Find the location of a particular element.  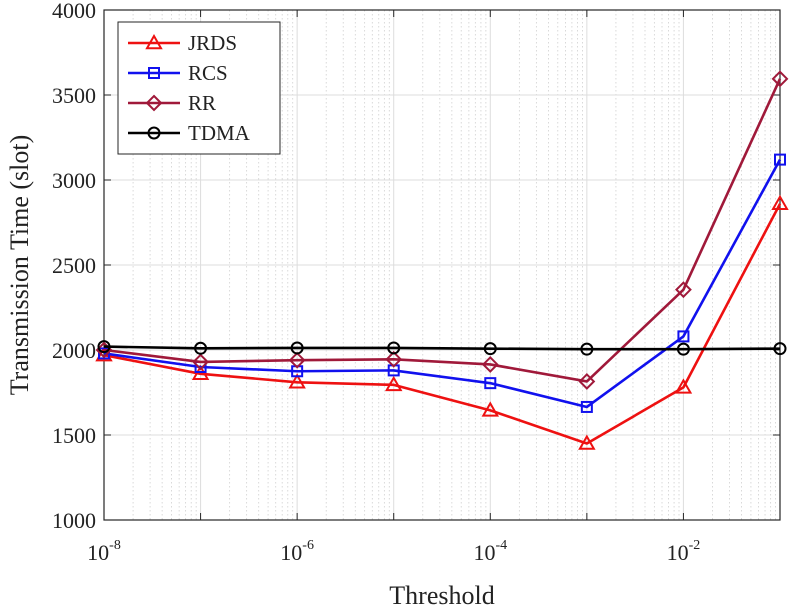

legend-entry-rcs: RCS is located at coordinates (178, 73).